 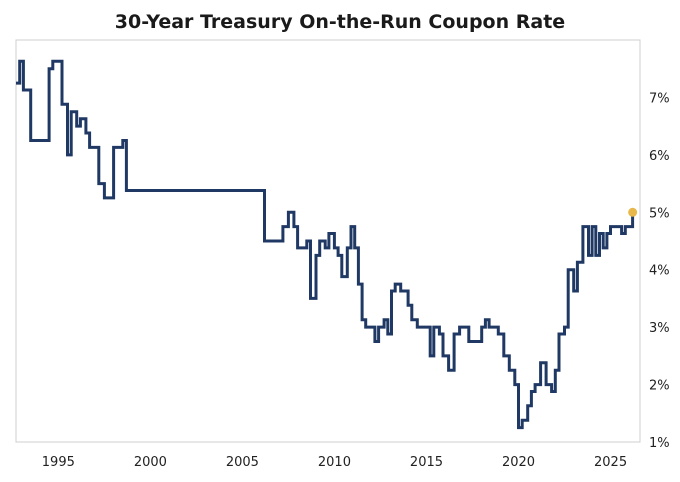 I want to click on y-tick-label: 1%, so click(x=659, y=443).